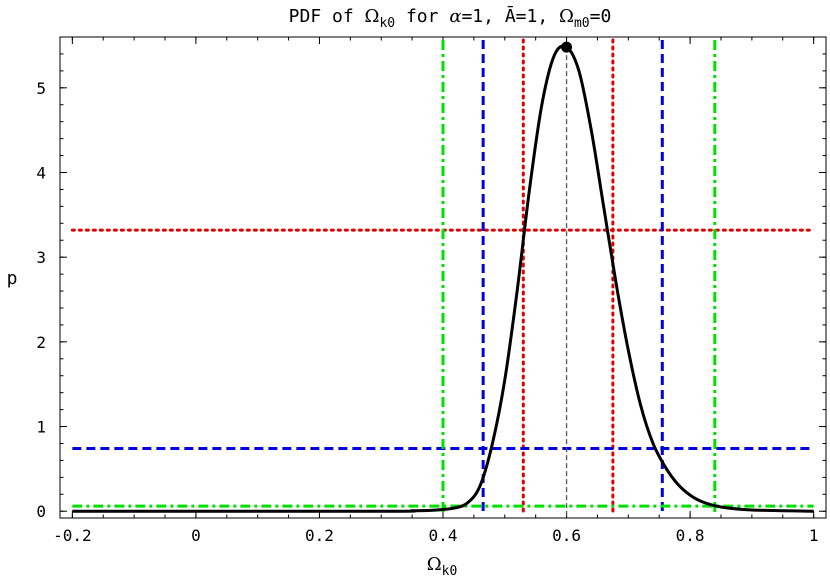  What do you see at coordinates (41, 172) in the screenshot?
I see `y-tick-label: 4` at bounding box center [41, 172].